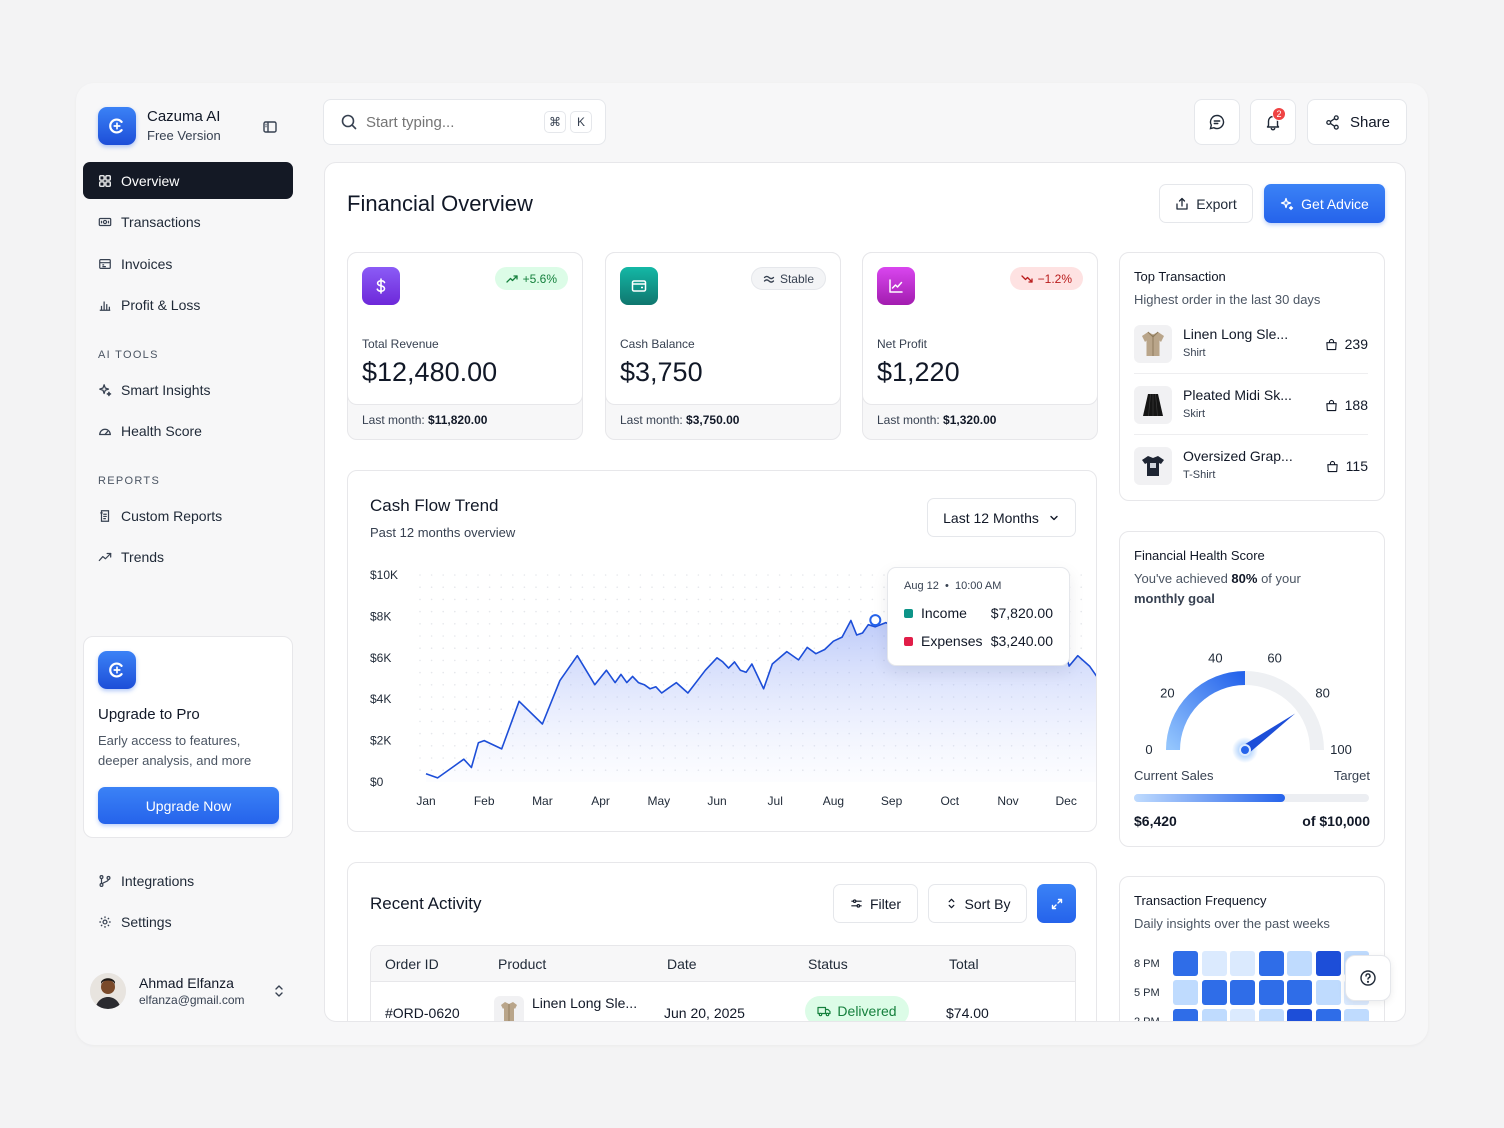 This screenshot has height=1128, width=1504. What do you see at coordinates (977, 903) in the screenshot?
I see `sort-button: Sort By` at bounding box center [977, 903].